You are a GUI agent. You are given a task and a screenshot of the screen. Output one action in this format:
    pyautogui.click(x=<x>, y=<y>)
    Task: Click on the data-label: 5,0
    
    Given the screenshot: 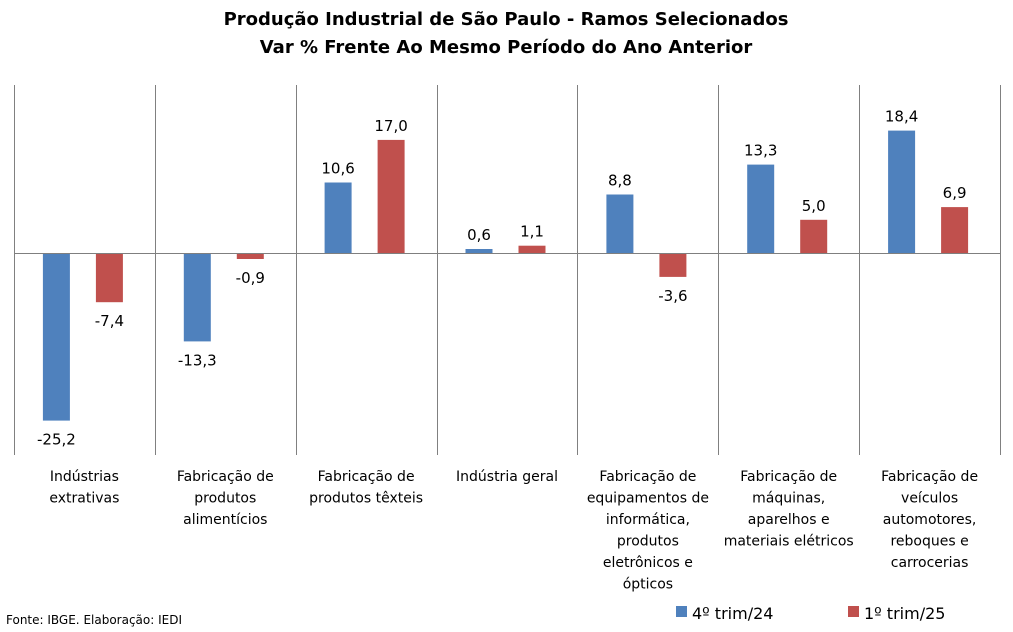 What is the action you would take?
    pyautogui.click(x=814, y=206)
    